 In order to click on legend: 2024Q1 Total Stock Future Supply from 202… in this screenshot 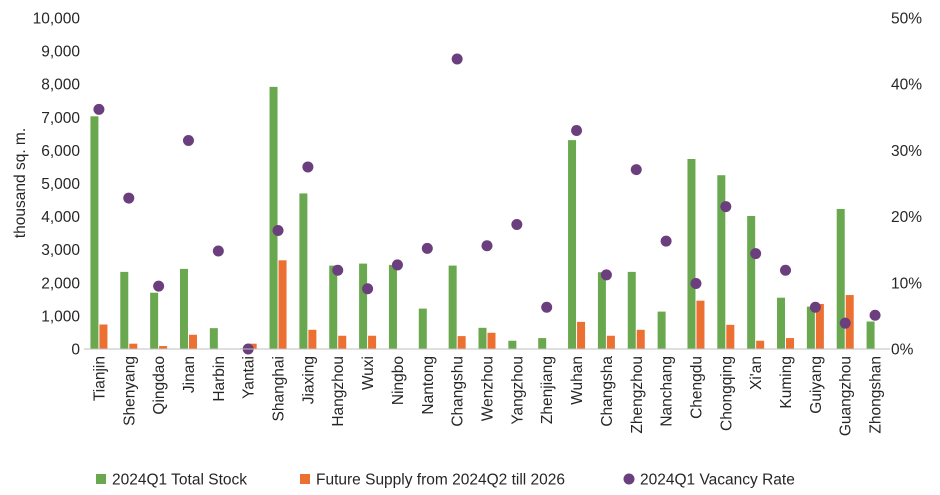, I will do `click(445, 480)`.